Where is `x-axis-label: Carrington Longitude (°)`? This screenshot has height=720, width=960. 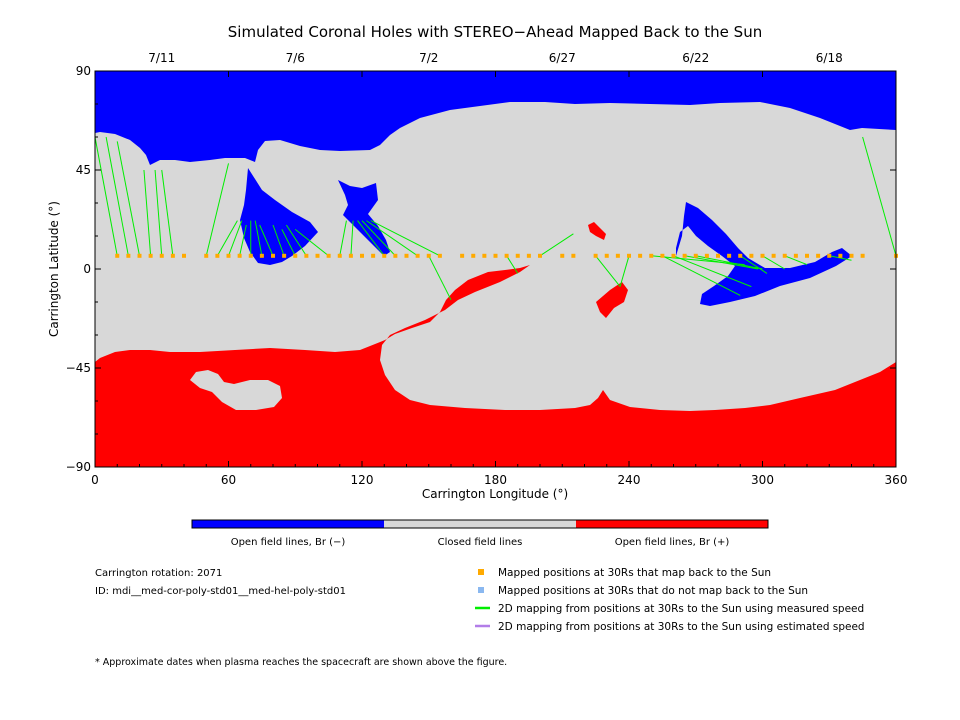
x-axis-label: Carrington Longitude (°) is located at coordinates (495, 494).